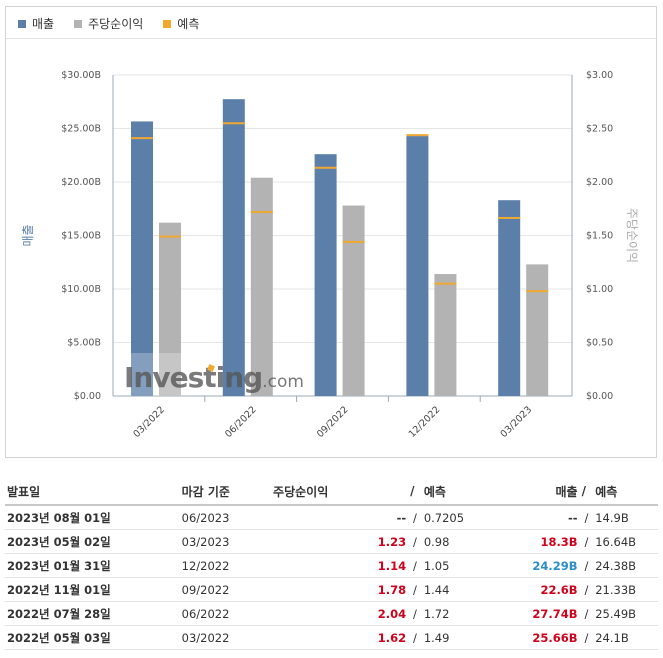 This screenshot has width=663, height=658. I want to click on watermark-logo: Investing.com, so click(214, 377).